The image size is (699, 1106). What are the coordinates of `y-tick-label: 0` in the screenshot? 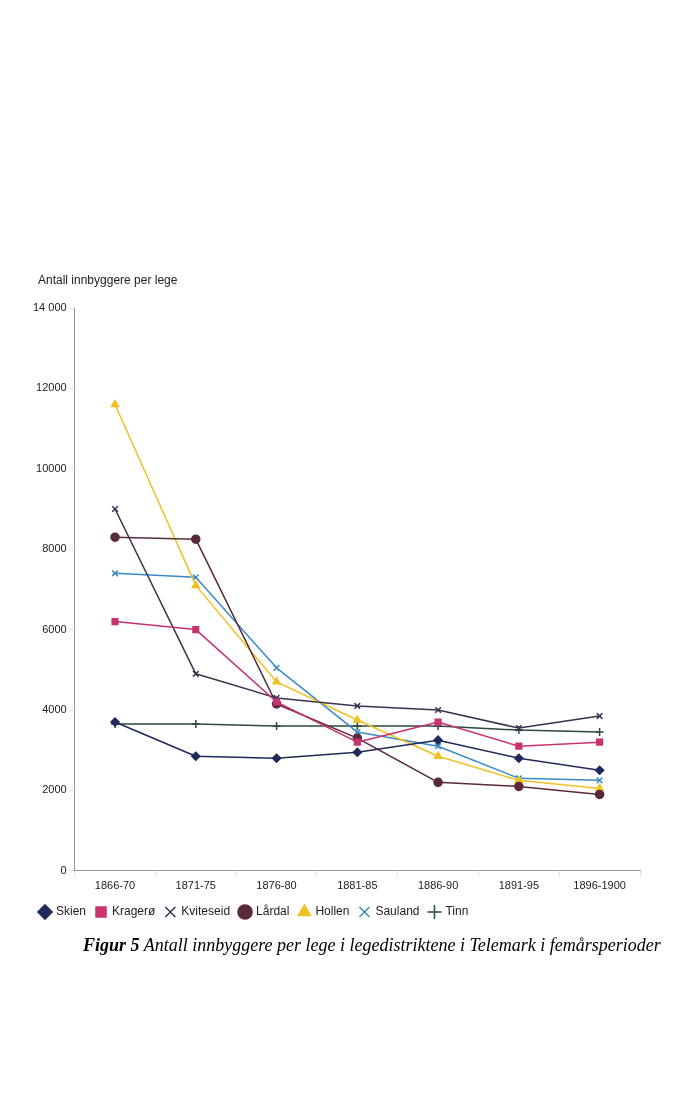 It's located at (63, 869).